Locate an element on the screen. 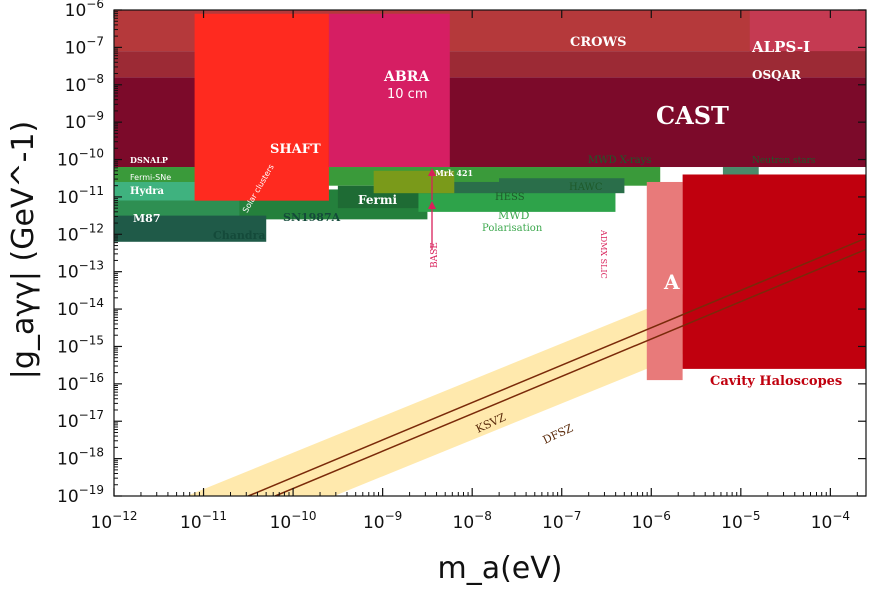  region-alps-i is located at coordinates (807, 32).